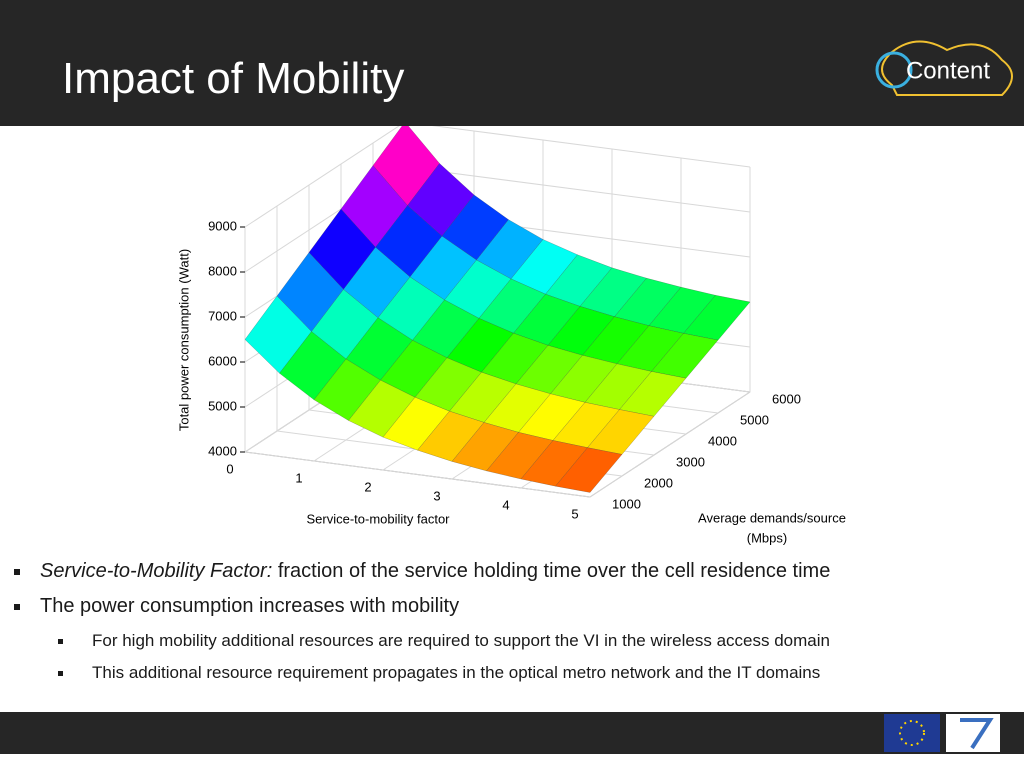 Image resolution: width=1024 pixels, height=759 pixels. What do you see at coordinates (948, 70) in the screenshot?
I see `logo-text: Content` at bounding box center [948, 70].